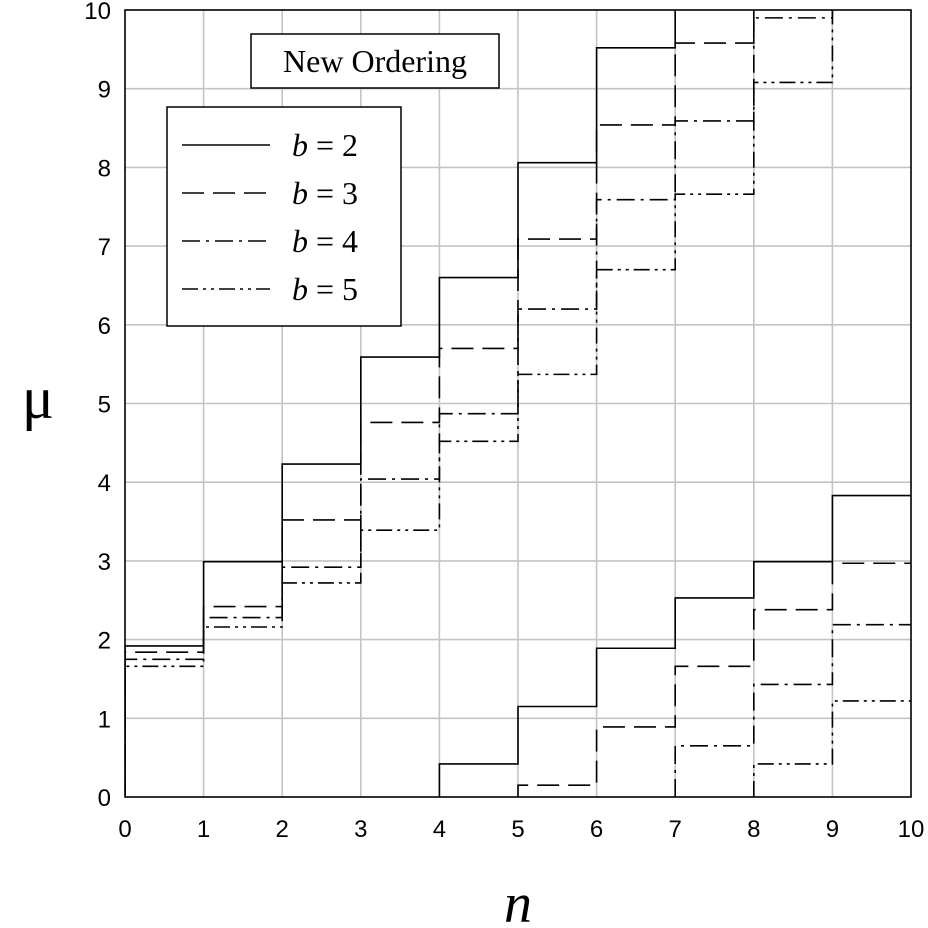 The width and height of the screenshot is (928, 928). I want to click on legend-entry-label: b = 3, so click(325, 193).